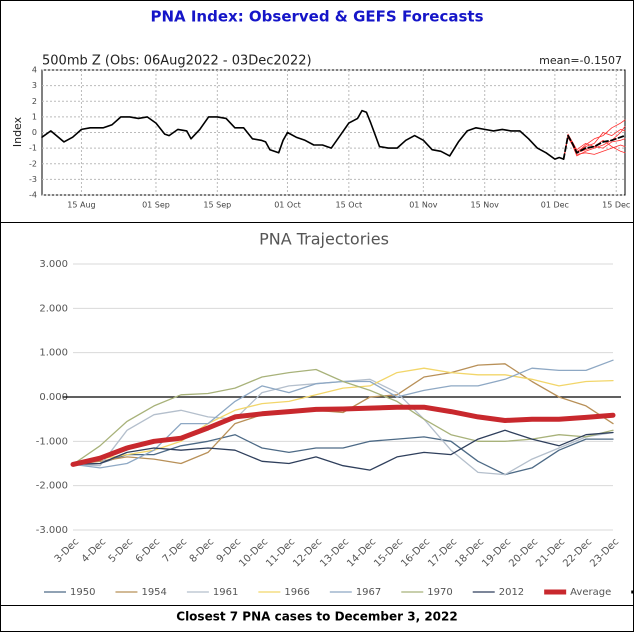 This screenshot has width=634, height=632. I want to click on legend-label: 1967, so click(368, 592).